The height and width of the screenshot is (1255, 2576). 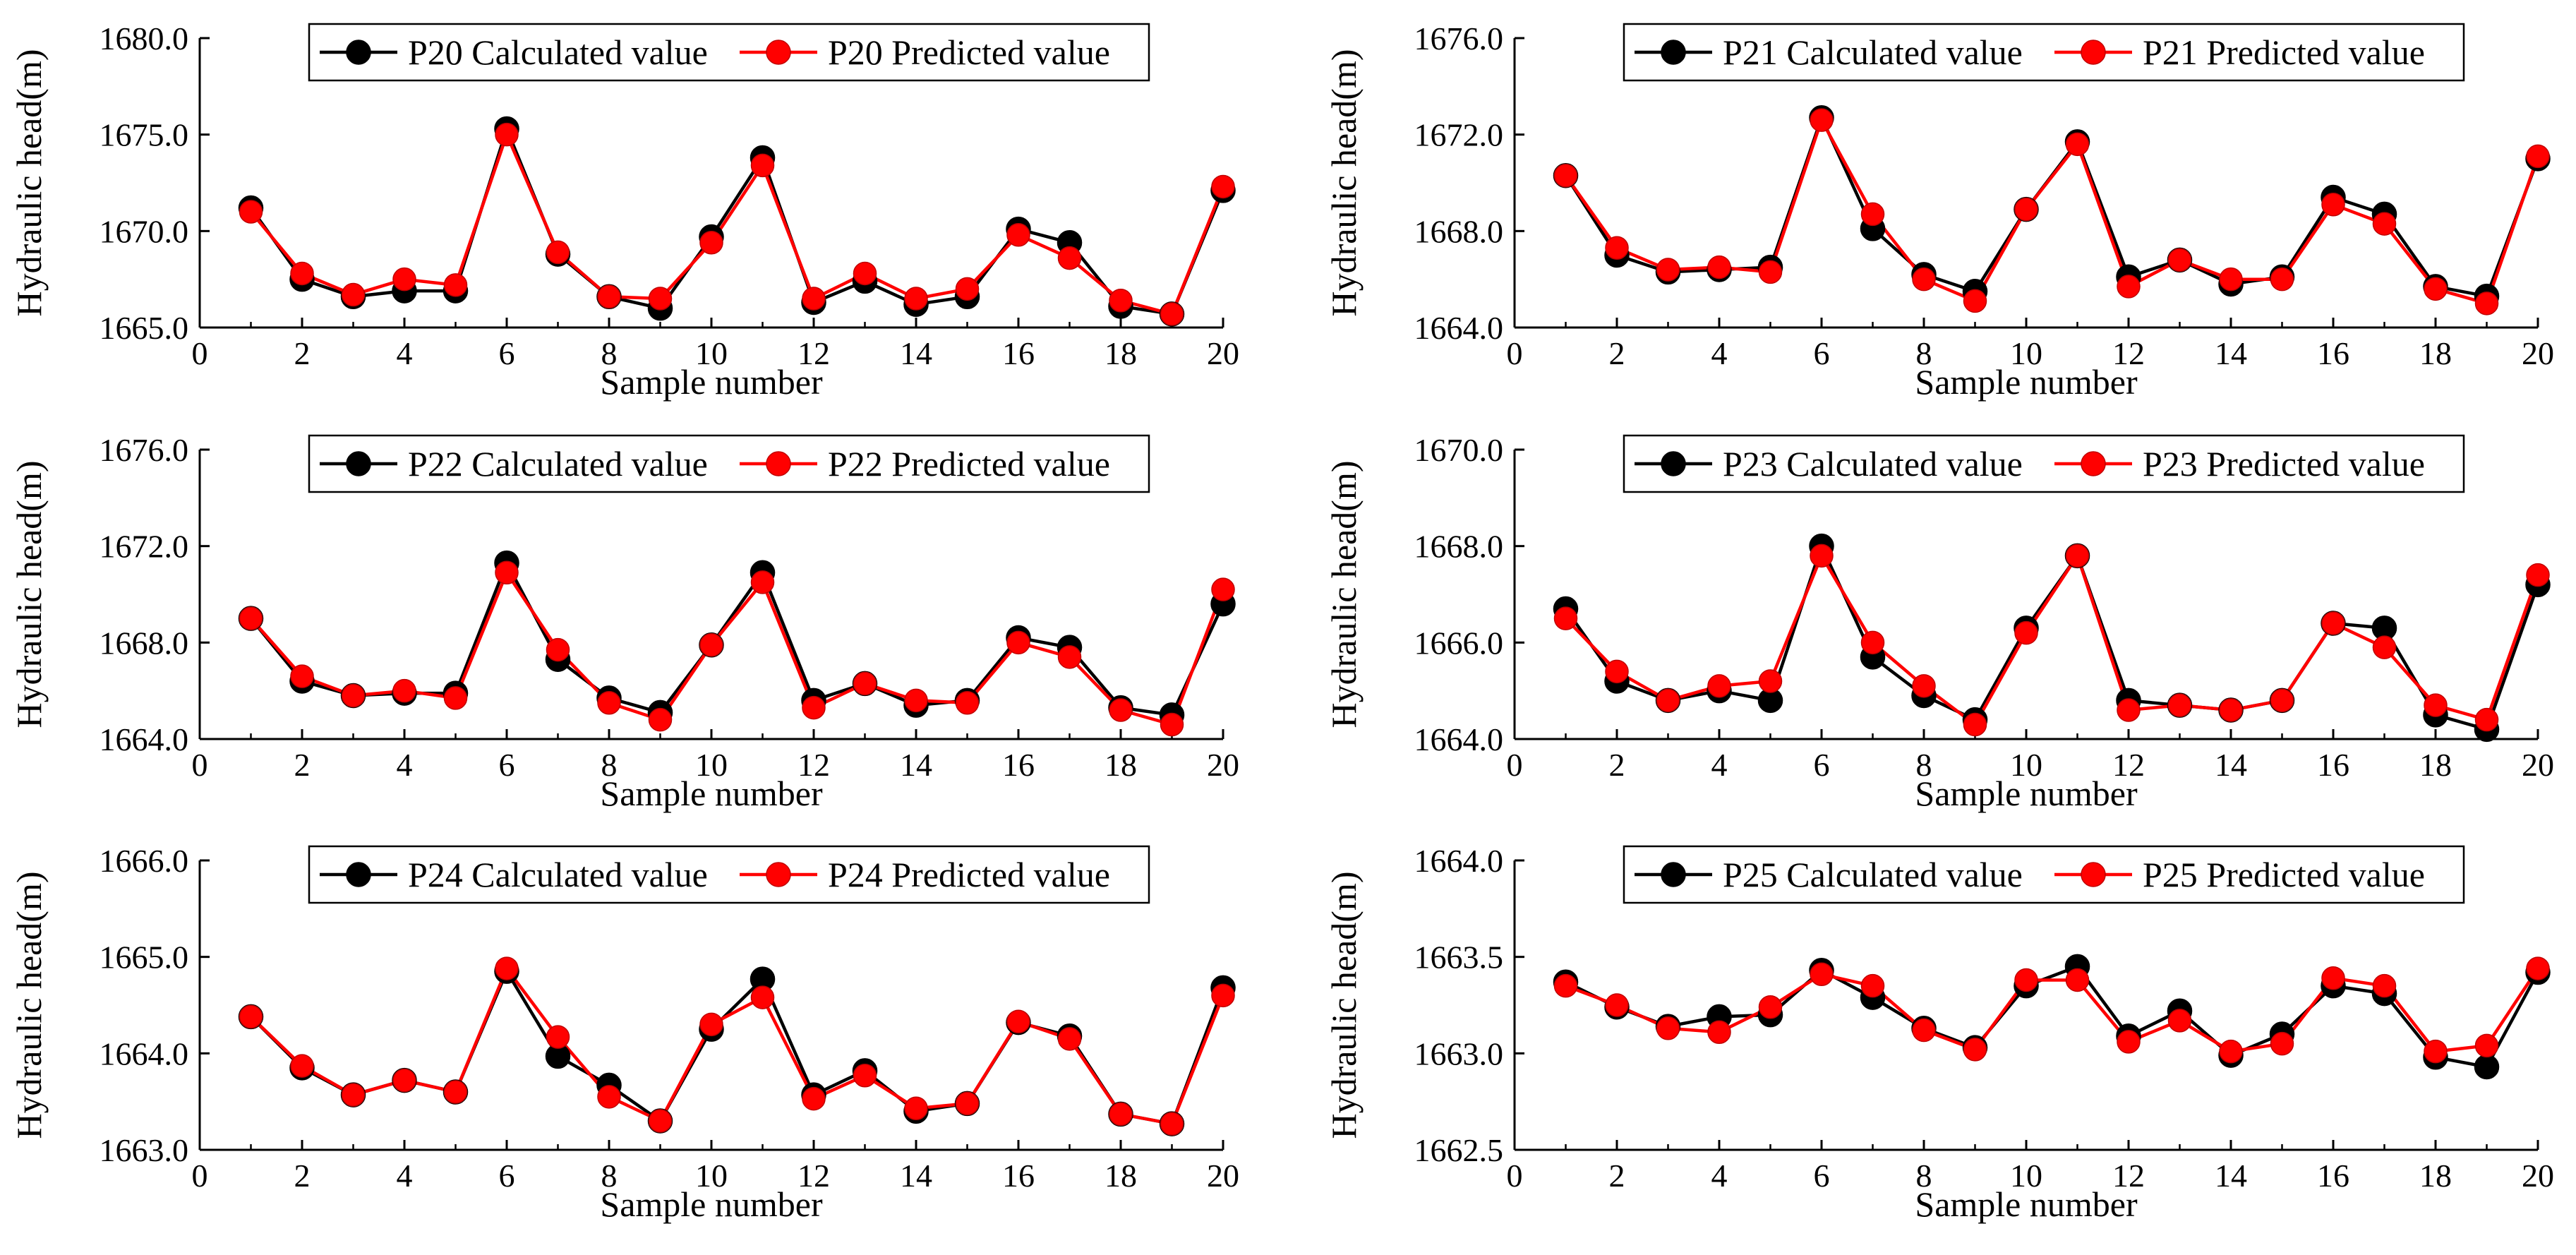 What do you see at coordinates (2487, 1067) in the screenshot?
I see `calculated-point` at bounding box center [2487, 1067].